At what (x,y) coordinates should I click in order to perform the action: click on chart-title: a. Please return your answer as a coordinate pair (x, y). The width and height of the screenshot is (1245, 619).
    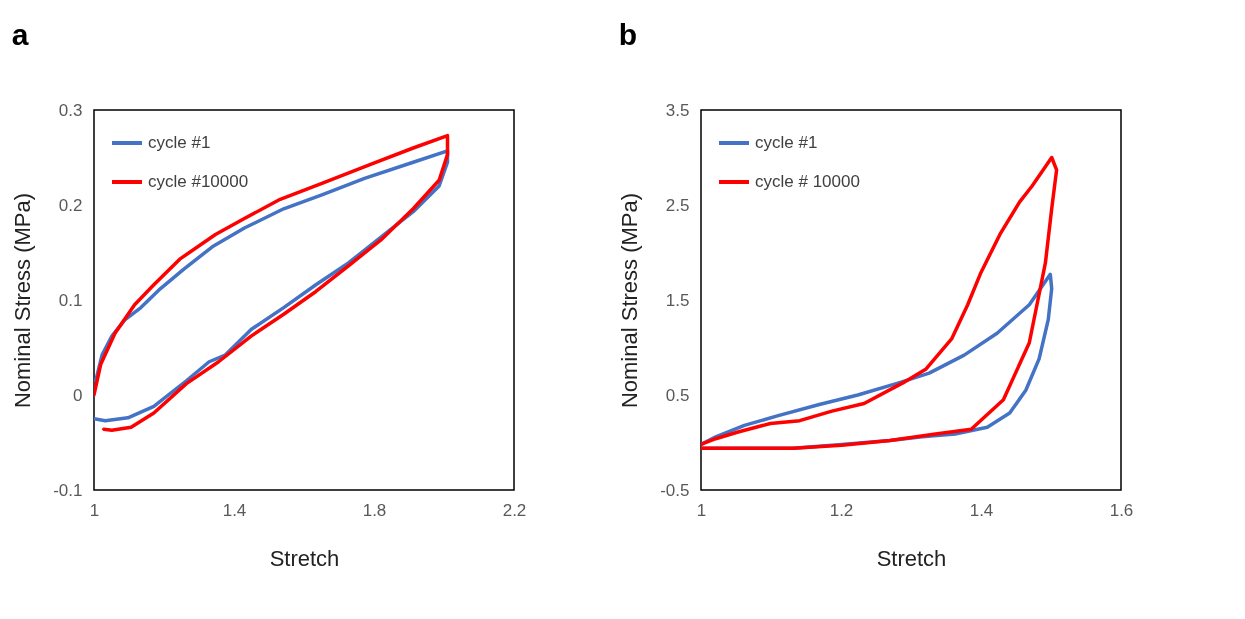
    Looking at the image, I should click on (20, 34).